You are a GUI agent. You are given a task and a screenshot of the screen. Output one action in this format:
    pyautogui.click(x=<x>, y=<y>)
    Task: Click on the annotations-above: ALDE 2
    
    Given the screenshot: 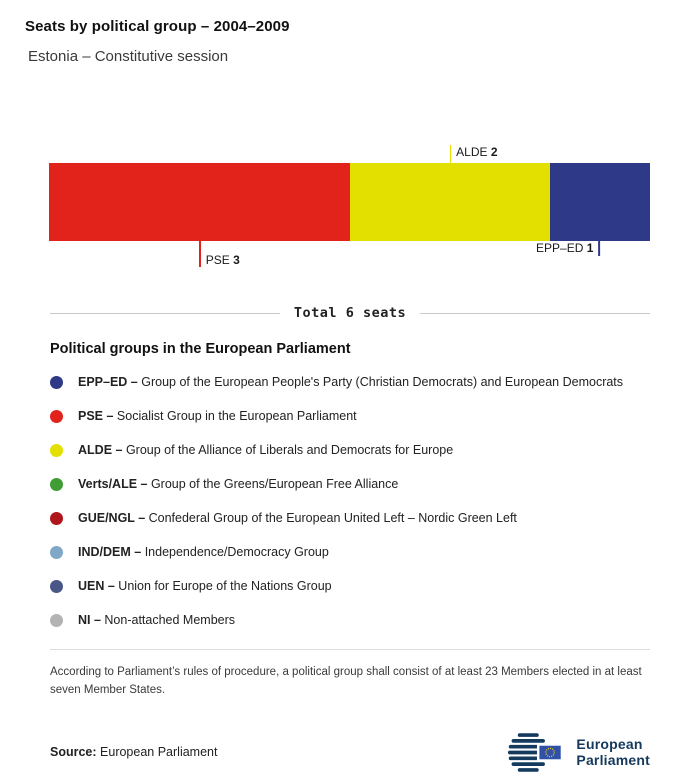 What is the action you would take?
    pyautogui.click(x=349, y=153)
    